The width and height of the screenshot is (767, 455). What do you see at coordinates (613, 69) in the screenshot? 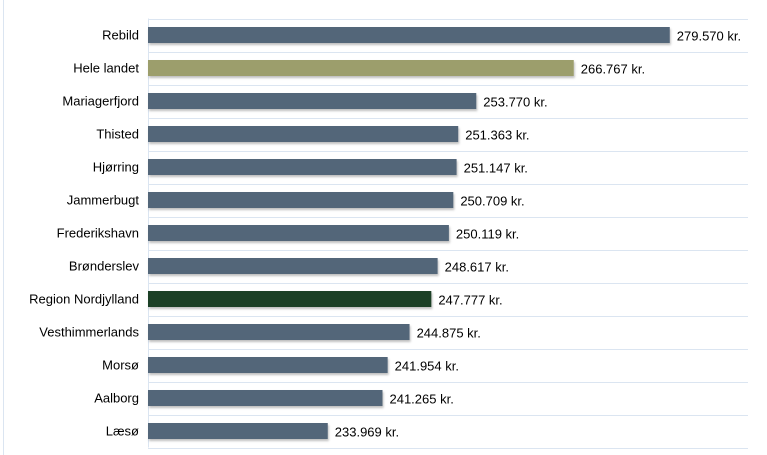
I see `data-label: 266.767 kr.` at bounding box center [613, 69].